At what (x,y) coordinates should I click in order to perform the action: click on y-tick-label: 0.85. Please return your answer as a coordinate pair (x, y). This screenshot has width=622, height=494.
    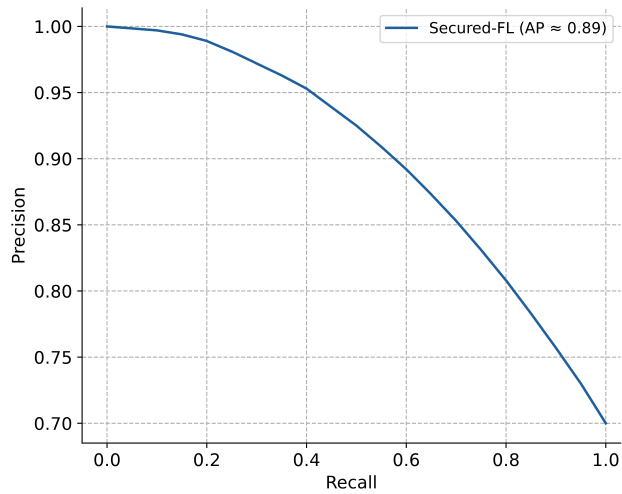
    Looking at the image, I should click on (52, 225).